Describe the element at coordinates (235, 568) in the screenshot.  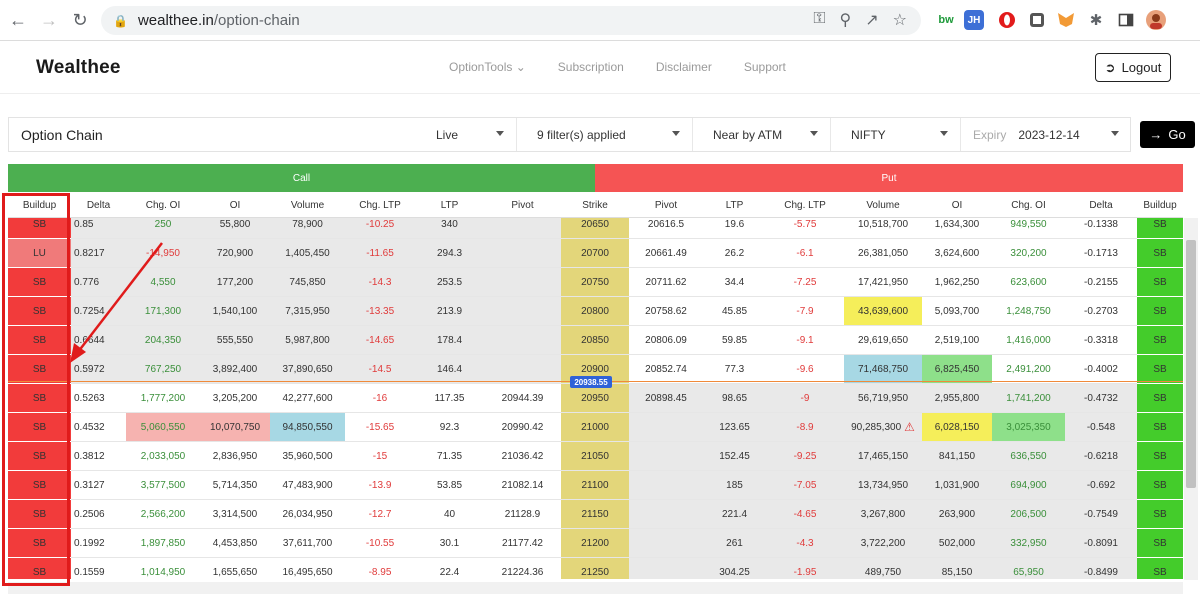
I see `table-cell: 1,655,650` at that location.